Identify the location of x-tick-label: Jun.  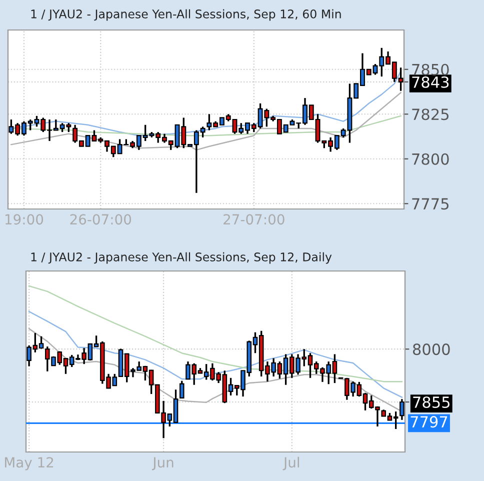
(163, 463).